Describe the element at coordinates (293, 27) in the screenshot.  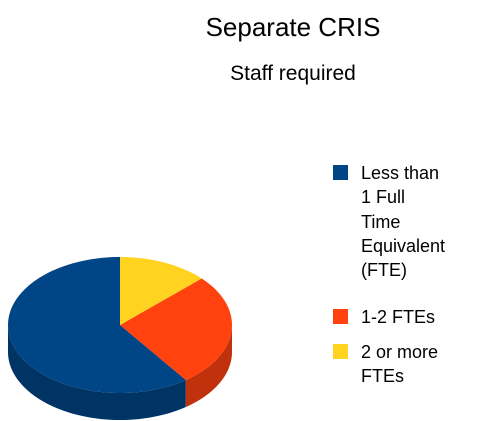
I see `chart-title: Separate CRIS` at that location.